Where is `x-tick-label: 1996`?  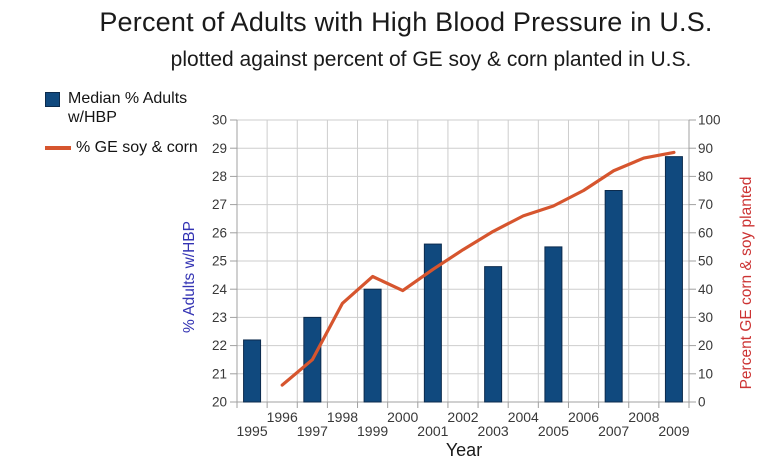
x-tick-label: 1996 is located at coordinates (282, 417).